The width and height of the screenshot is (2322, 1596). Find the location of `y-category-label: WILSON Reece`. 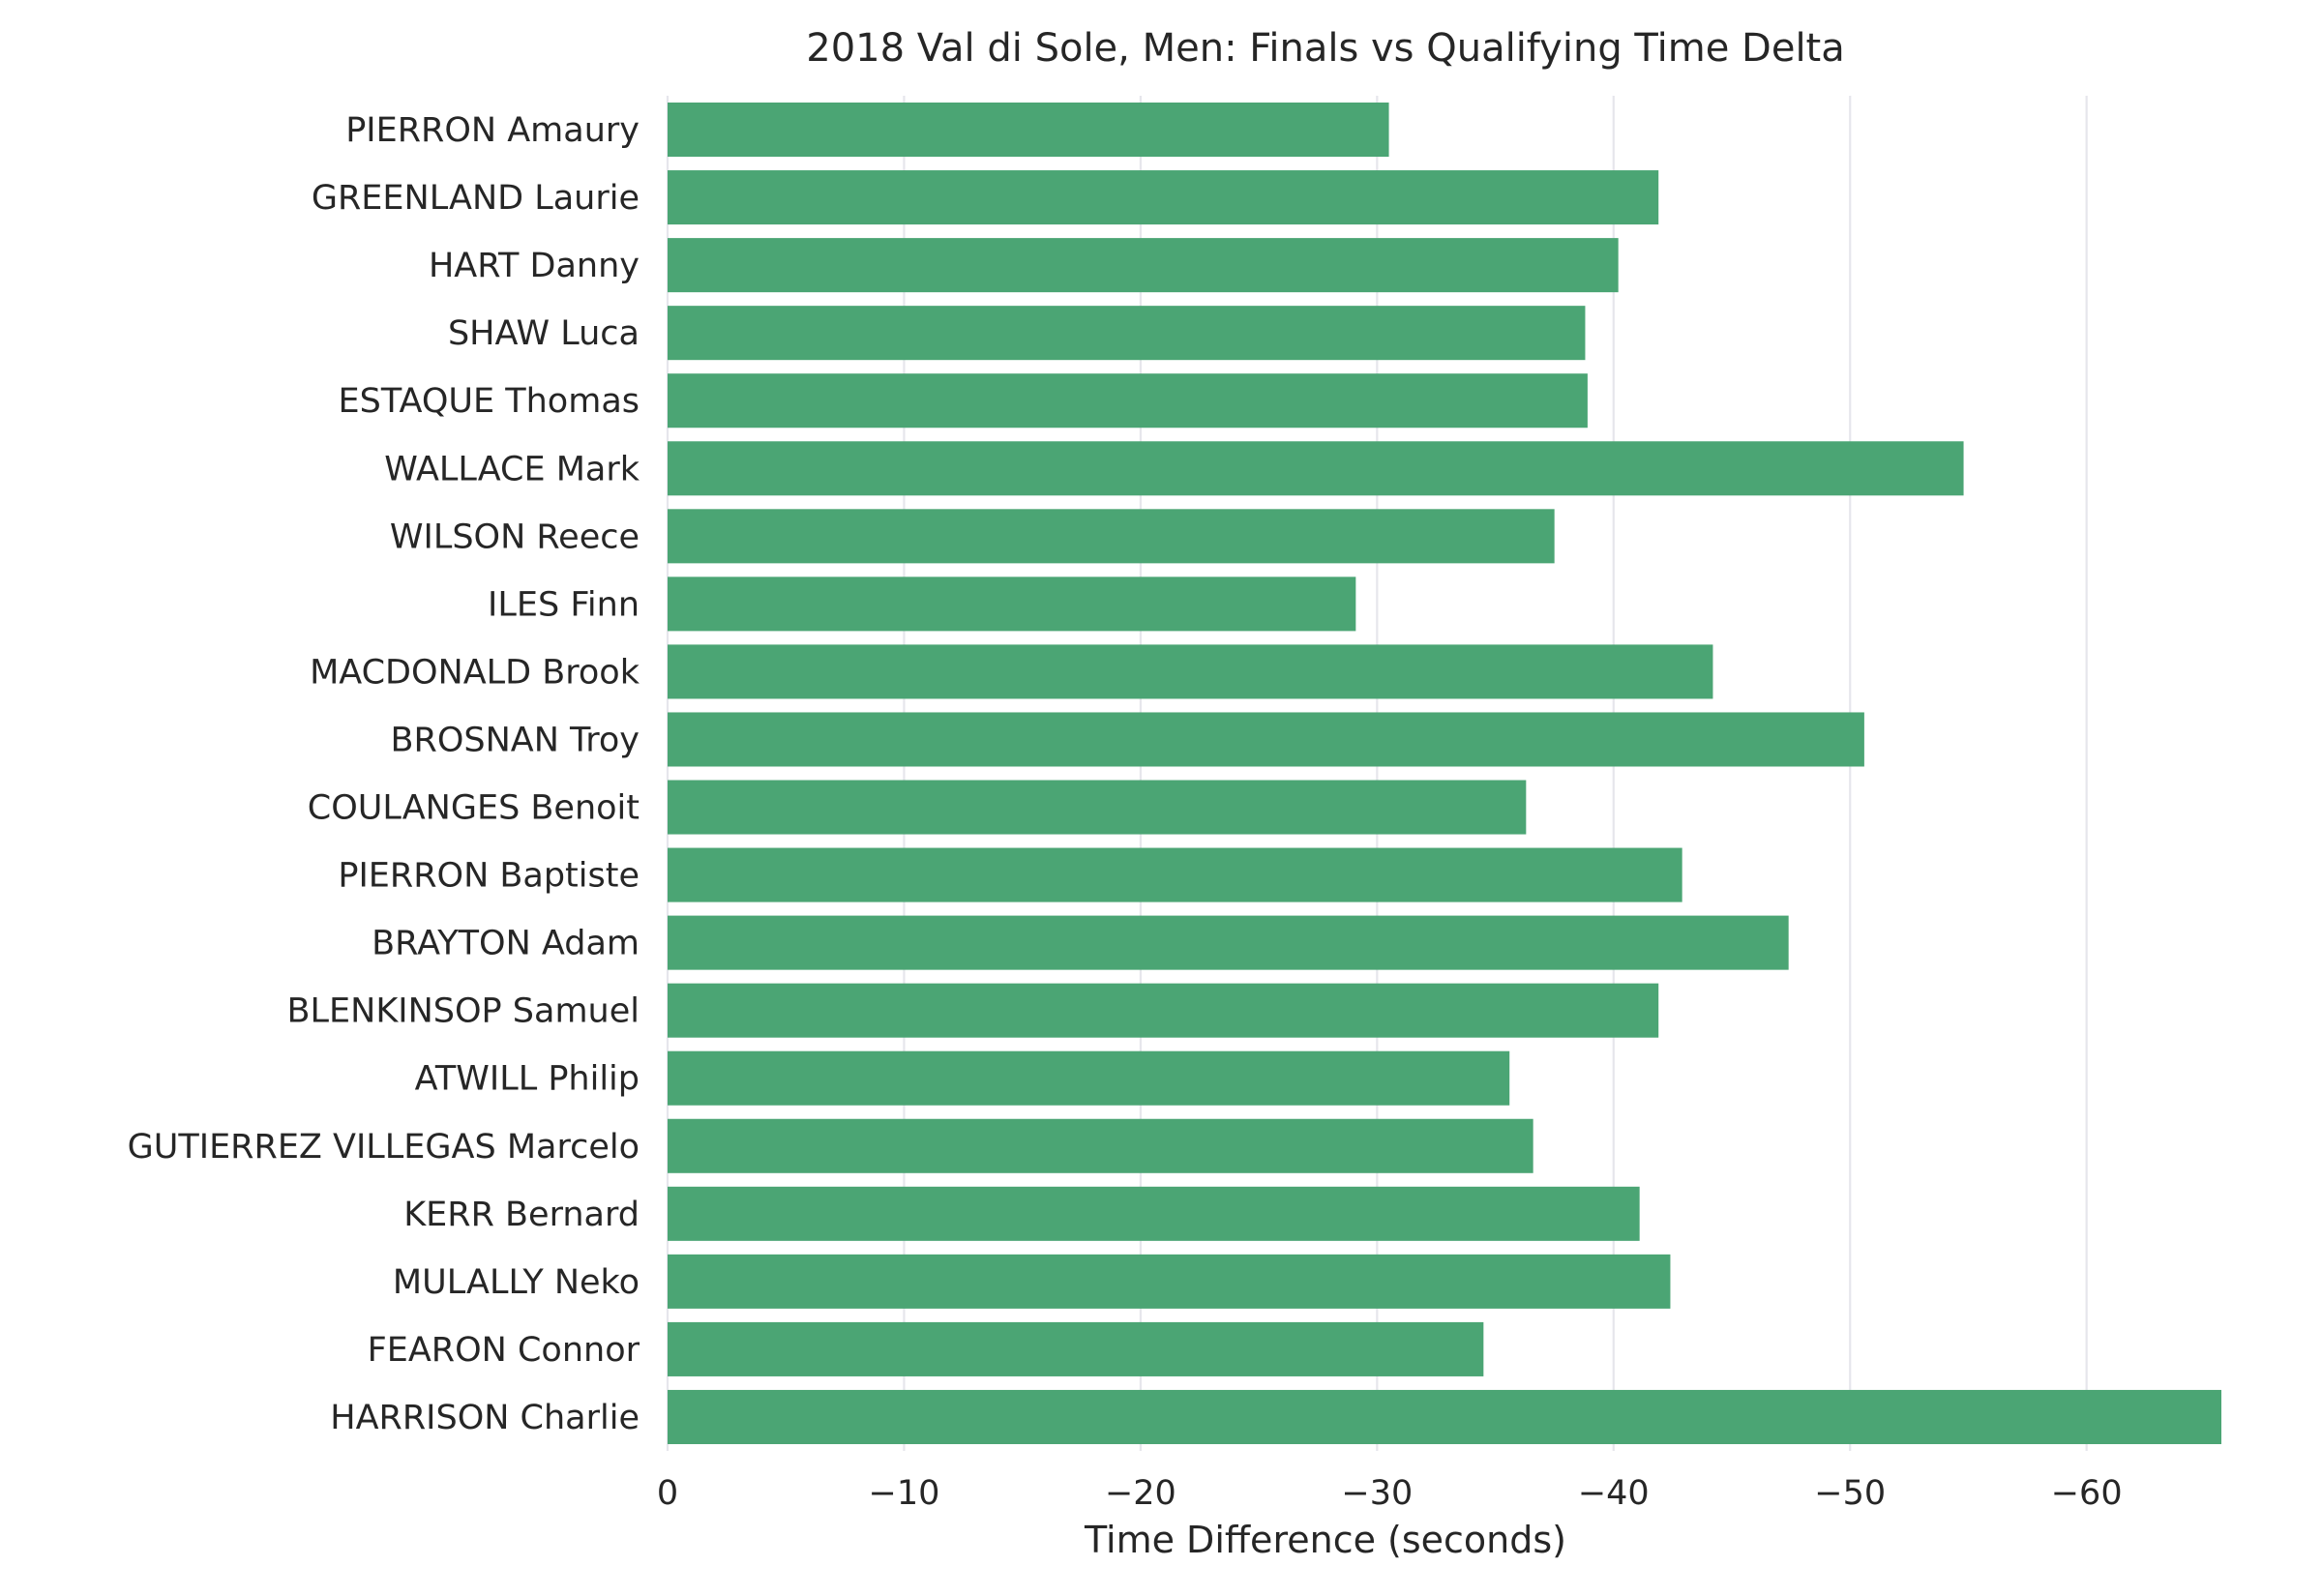

y-category-label: WILSON Reece is located at coordinates (515, 536).